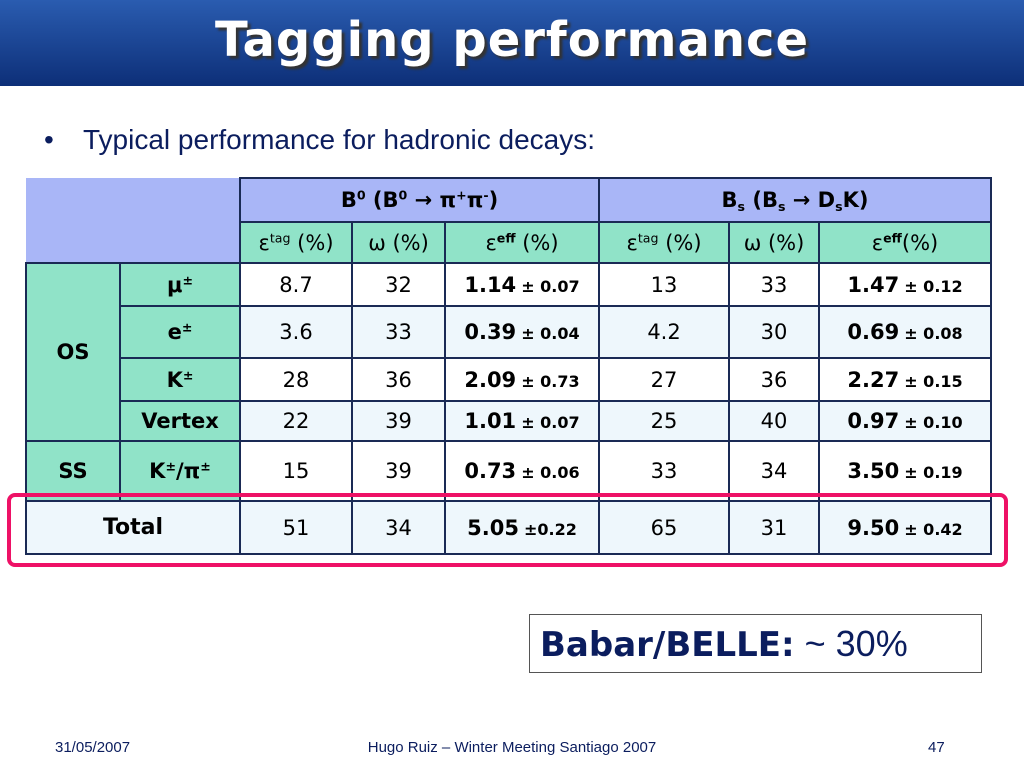 The image size is (1024, 768). Describe the element at coordinates (93, 747) in the screenshot. I see `footer-date: 31/05/2007` at that location.